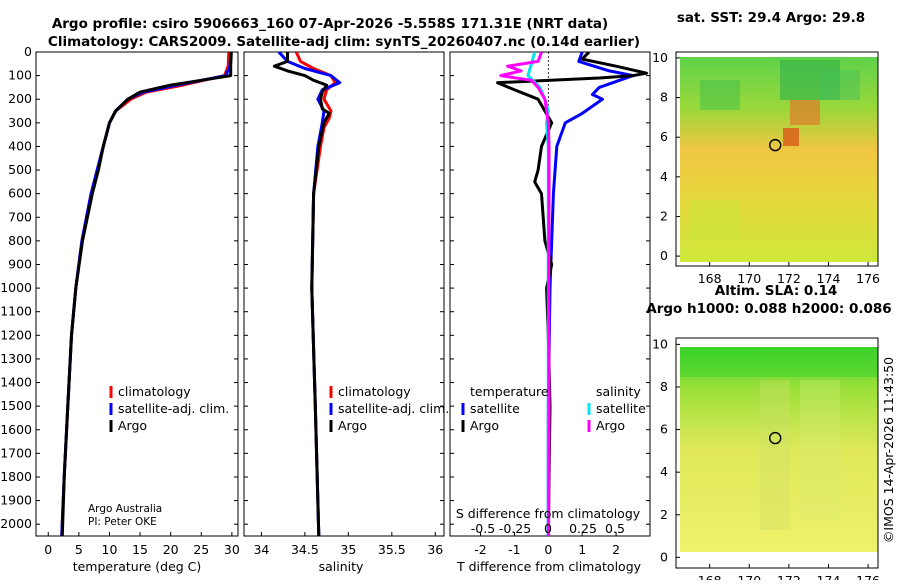  I want to click on y-tick-label: 500, so click(20, 169).